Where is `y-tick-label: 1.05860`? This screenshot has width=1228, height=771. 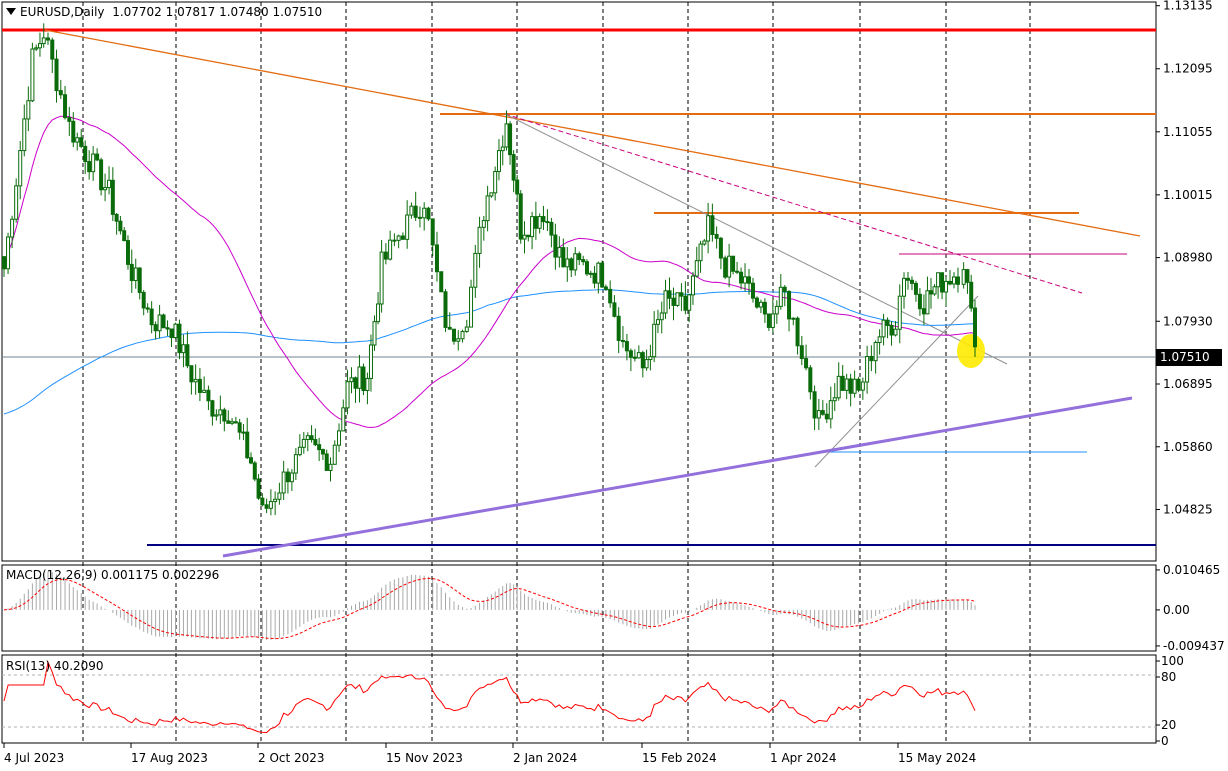 y-tick-label: 1.05860 is located at coordinates (1188, 447).